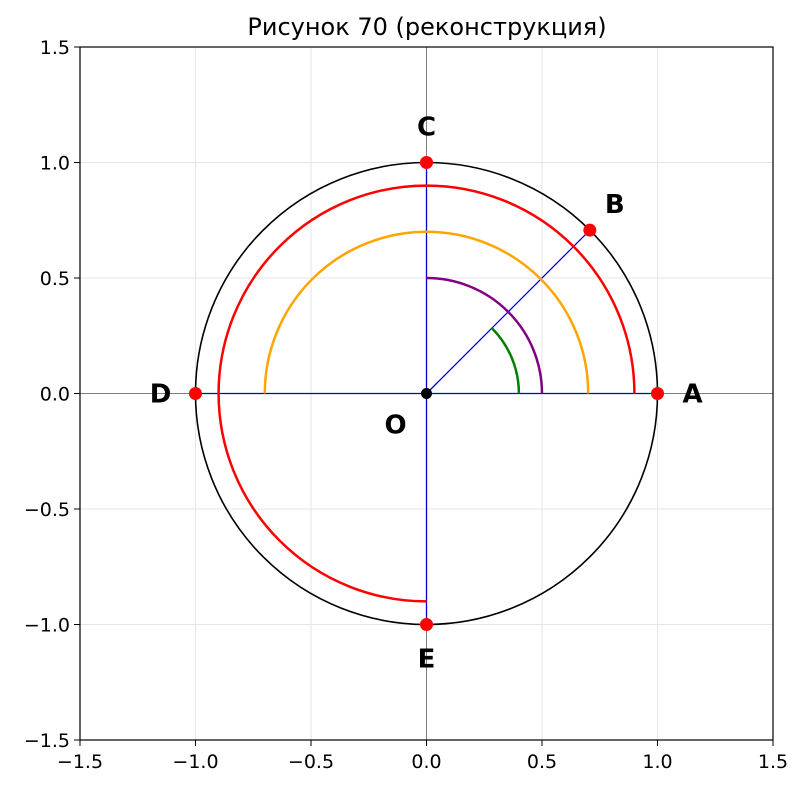 This screenshot has height=790, width=804. Describe the element at coordinates (55, 164) in the screenshot. I see `y-tick-label: 1.0` at that location.